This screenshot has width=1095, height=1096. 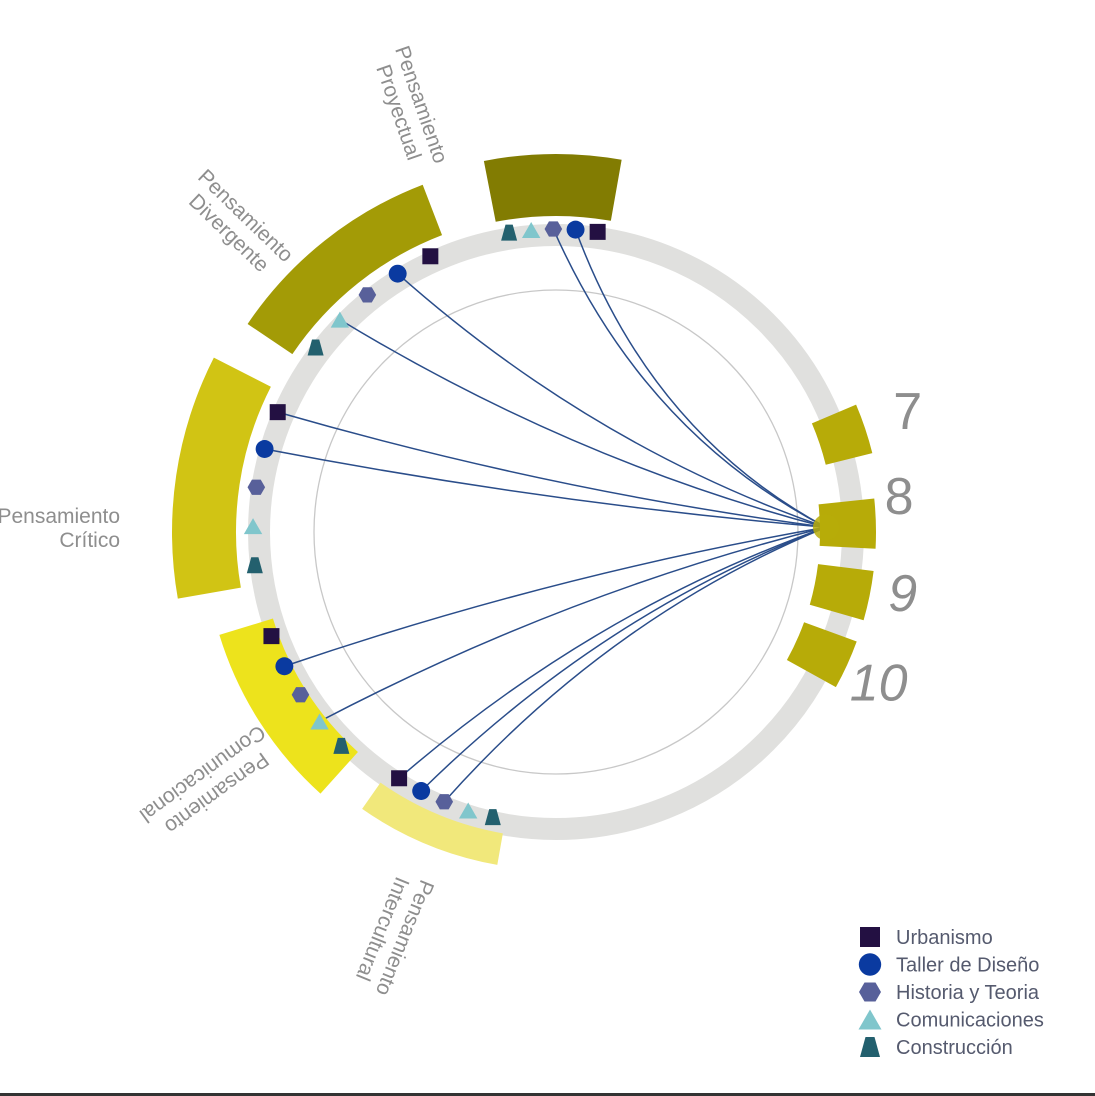 What do you see at coordinates (432, 823) in the screenshot?
I see `category-arc-intercultural` at bounding box center [432, 823].